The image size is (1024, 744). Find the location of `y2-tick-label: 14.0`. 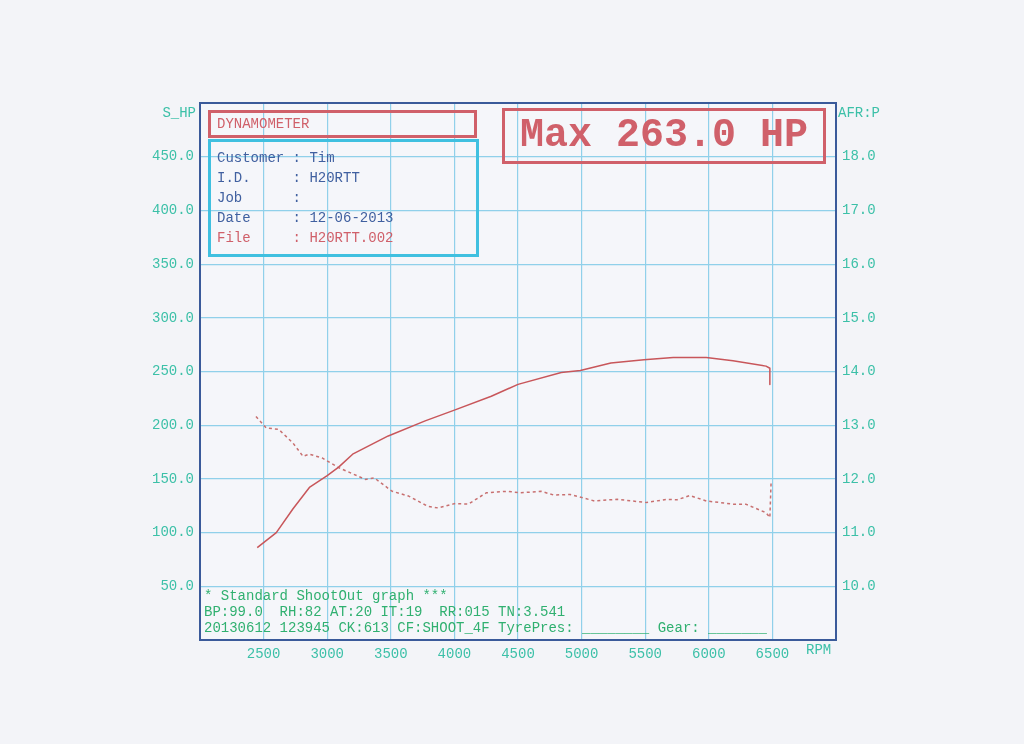

y2-tick-label: 14.0 is located at coordinates (859, 371).